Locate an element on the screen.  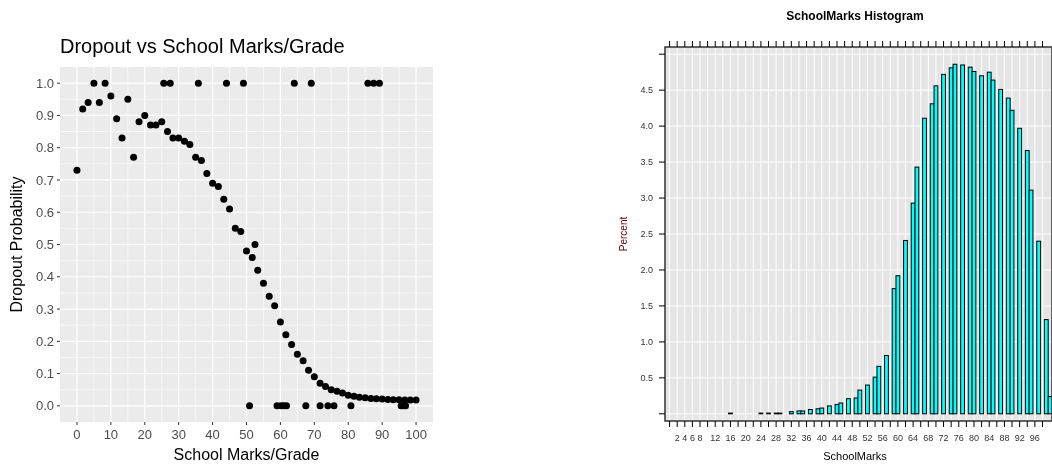
y-tick-label: 0.0 is located at coordinates (44, 406).